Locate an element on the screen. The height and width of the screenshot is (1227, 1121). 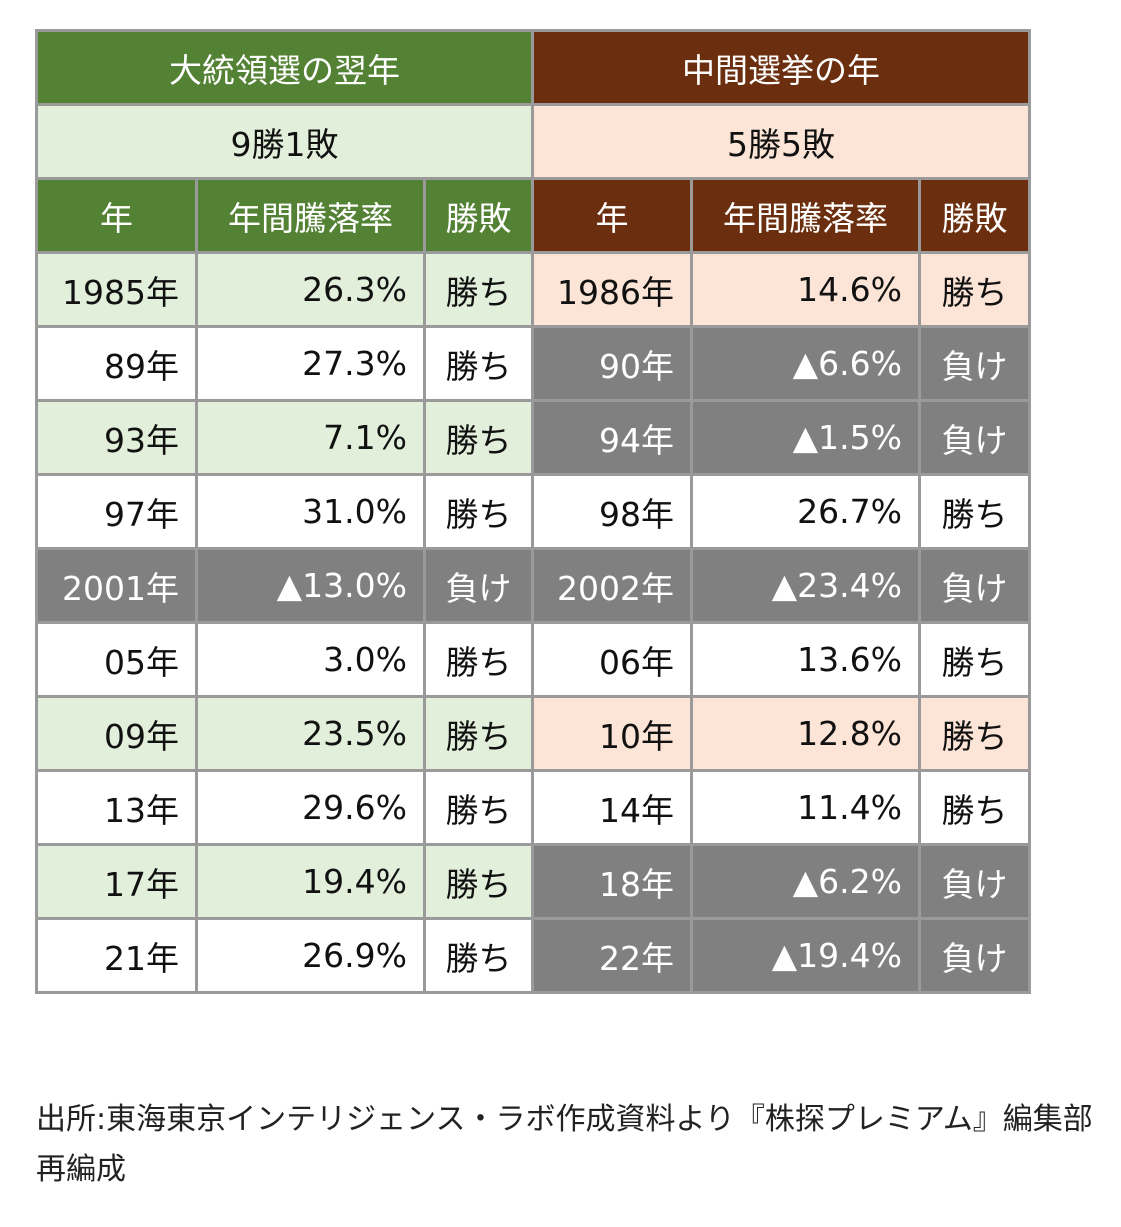
post-presidential-rate-cell: 23.5% is located at coordinates (310, 733).